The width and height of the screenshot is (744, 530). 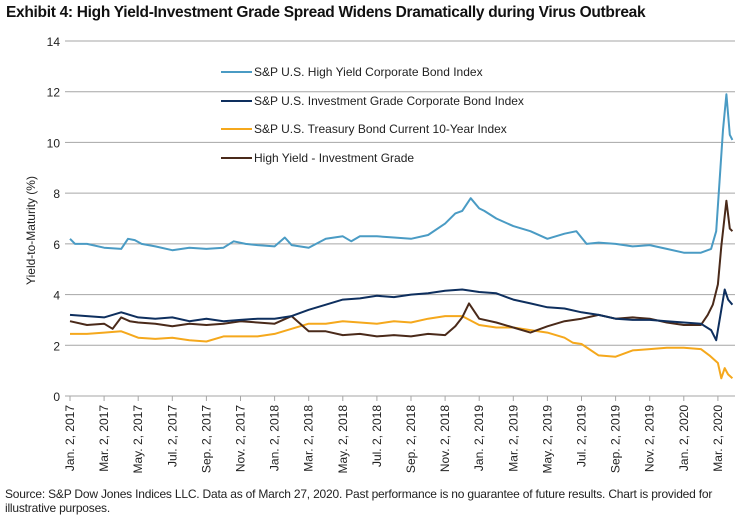 What do you see at coordinates (343, 439) in the screenshot?
I see `x-tick-label: May. 2, 2018` at bounding box center [343, 439].